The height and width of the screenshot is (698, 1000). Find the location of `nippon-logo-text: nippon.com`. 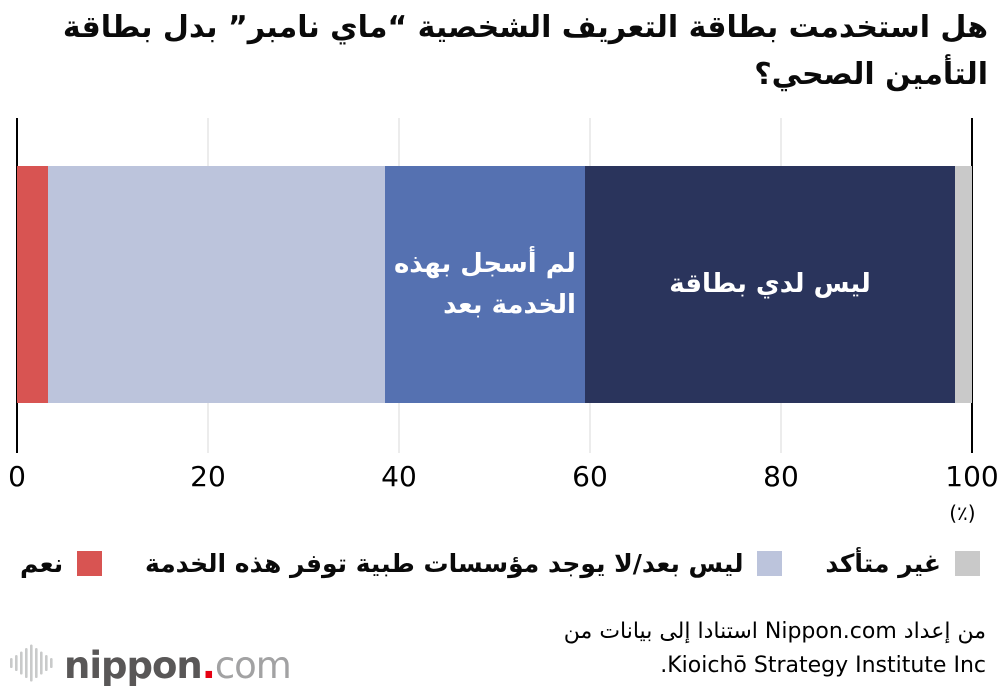

nippon-logo-text: nippon.com is located at coordinates (178, 665).